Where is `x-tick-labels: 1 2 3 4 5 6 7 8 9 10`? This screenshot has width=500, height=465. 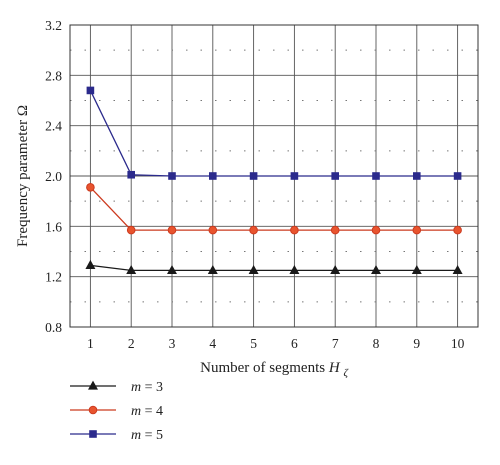
x-tick-labels: 1 2 3 4 5 6 7 8 9 10 is located at coordinates (276, 343).